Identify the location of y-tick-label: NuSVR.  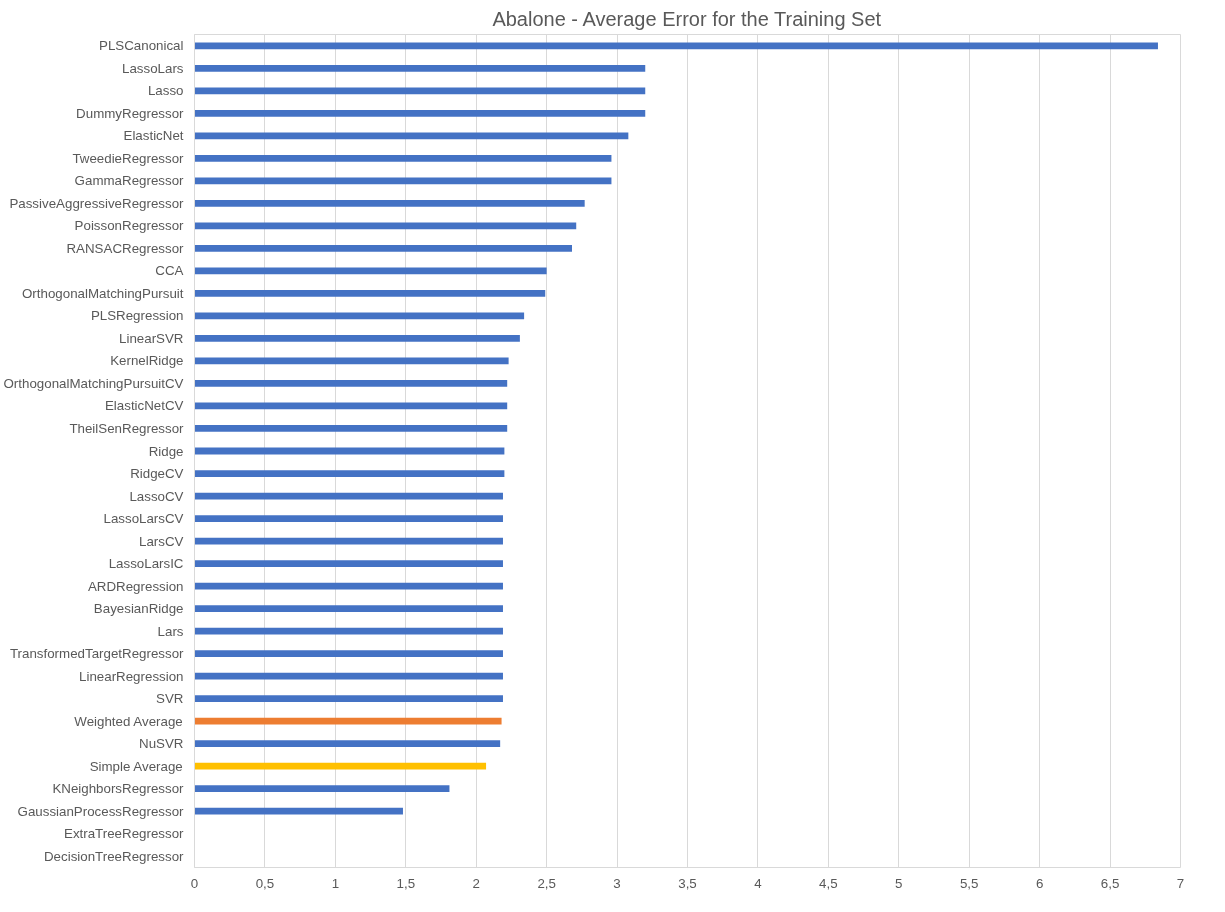
(161, 744).